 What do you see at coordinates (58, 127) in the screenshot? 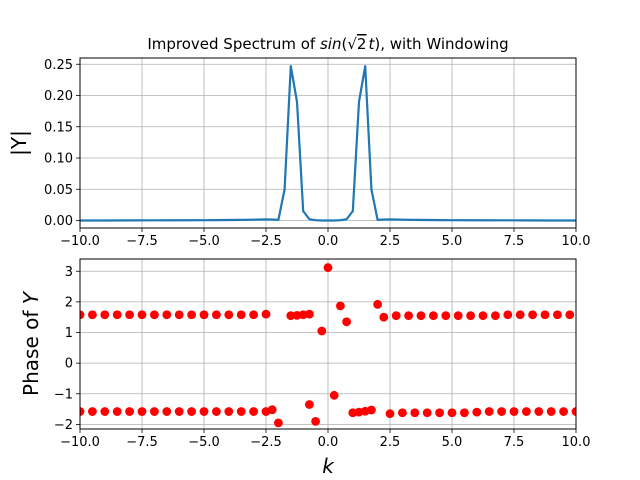
I see `magnitude-y-tick-label: 0.15` at bounding box center [58, 127].